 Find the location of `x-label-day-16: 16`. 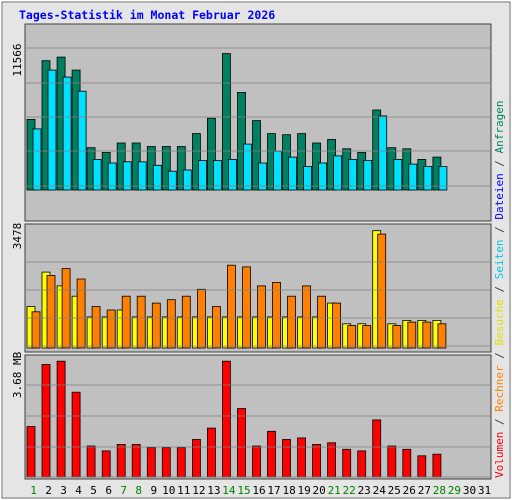

x-label-day-16: 16 is located at coordinates (258, 490).